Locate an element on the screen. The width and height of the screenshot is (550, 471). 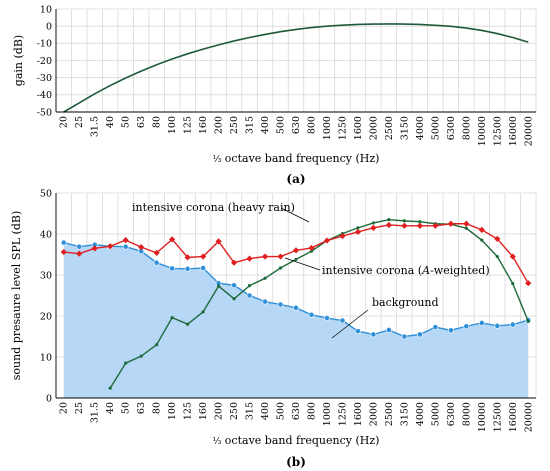
annotation-leader-background is located at coordinates (350, 324).